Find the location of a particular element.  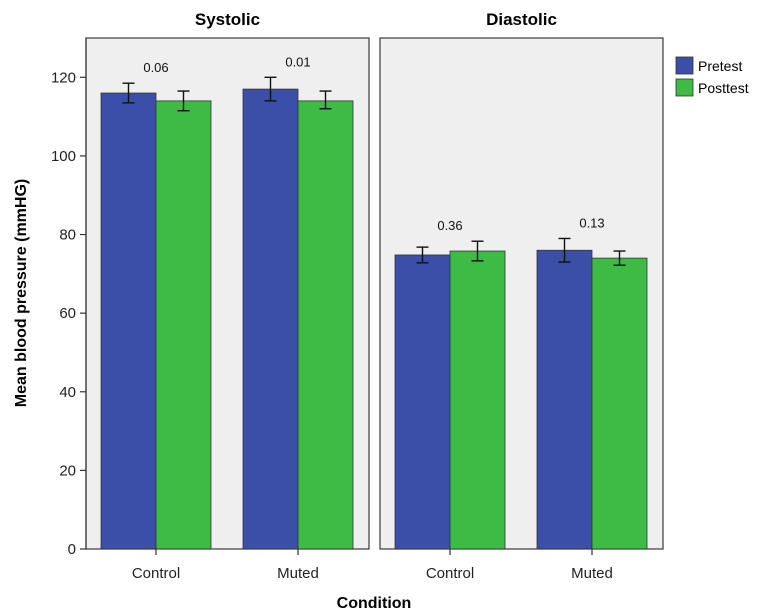

panel-title-diastolic: Diastolic is located at coordinates (521, 19).